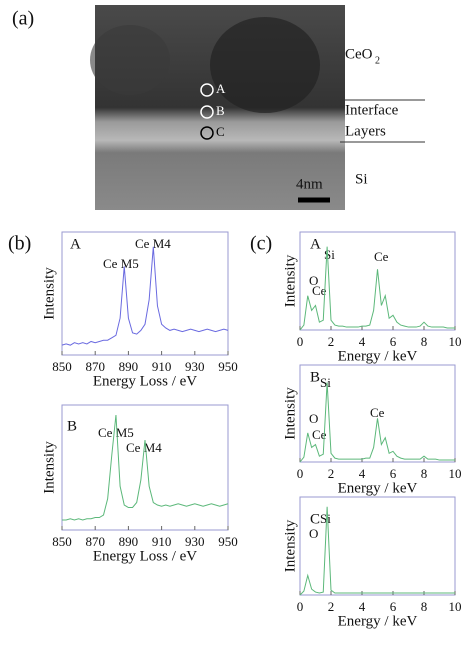 The height and width of the screenshot is (648, 465). Describe the element at coordinates (220, 110) in the screenshot. I see `point-label: B` at that location.